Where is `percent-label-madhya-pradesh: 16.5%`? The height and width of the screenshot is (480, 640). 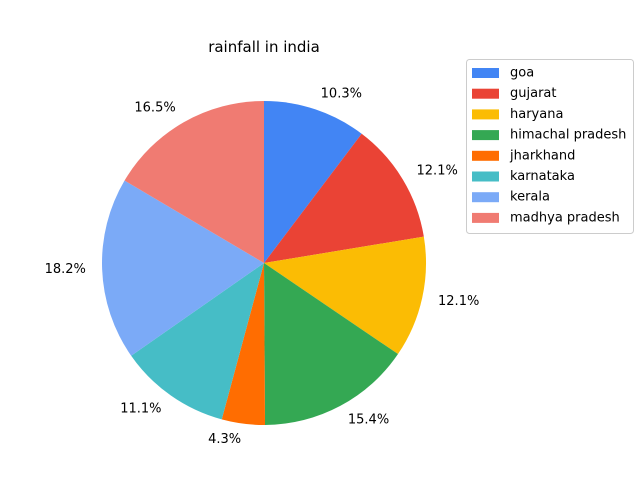
percent-label-madhya-pradesh: 16.5% is located at coordinates (154, 108).